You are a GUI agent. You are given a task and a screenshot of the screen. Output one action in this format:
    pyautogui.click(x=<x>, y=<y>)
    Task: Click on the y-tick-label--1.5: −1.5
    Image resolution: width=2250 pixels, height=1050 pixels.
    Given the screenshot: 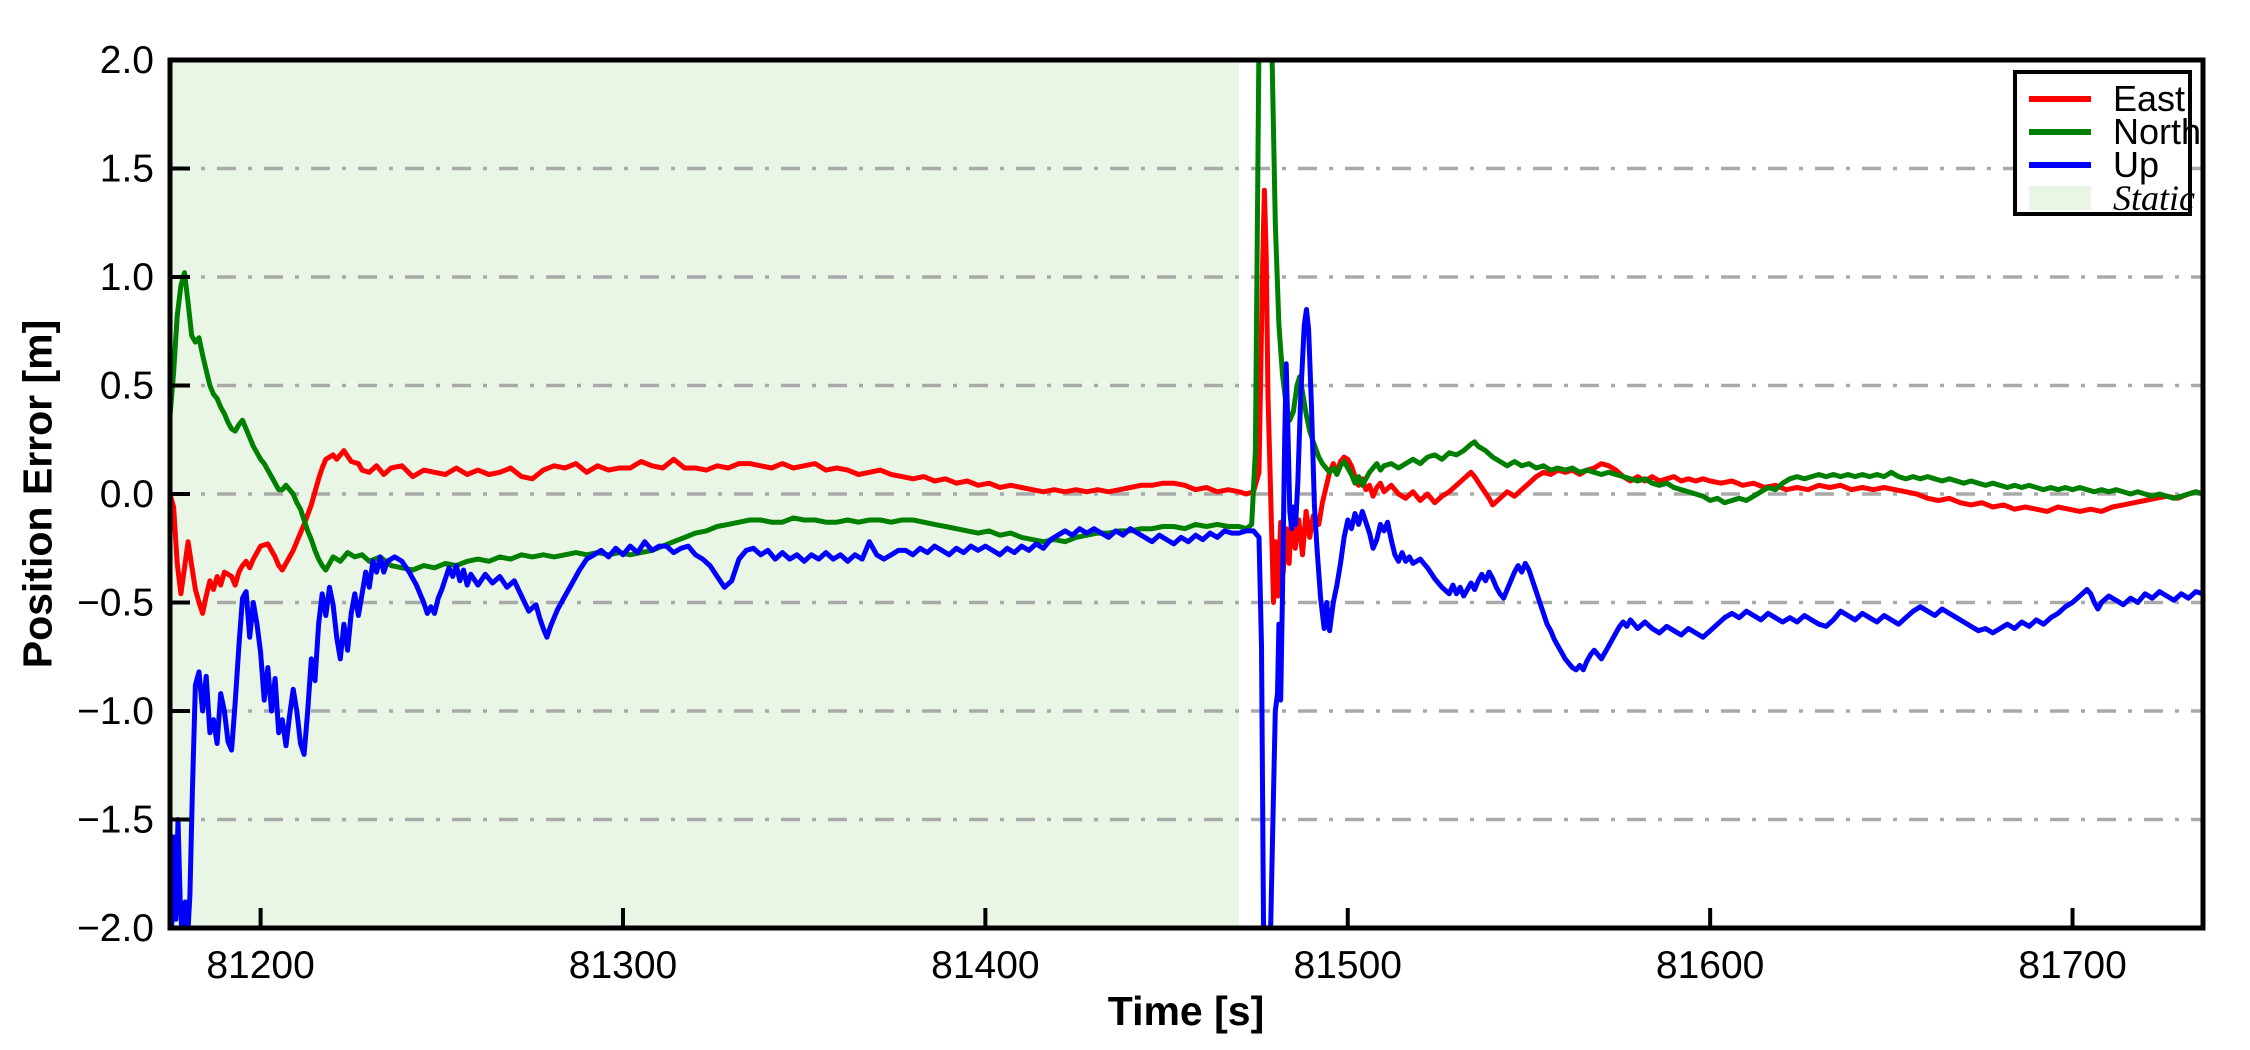 What is the action you would take?
    pyautogui.click(x=115, y=820)
    